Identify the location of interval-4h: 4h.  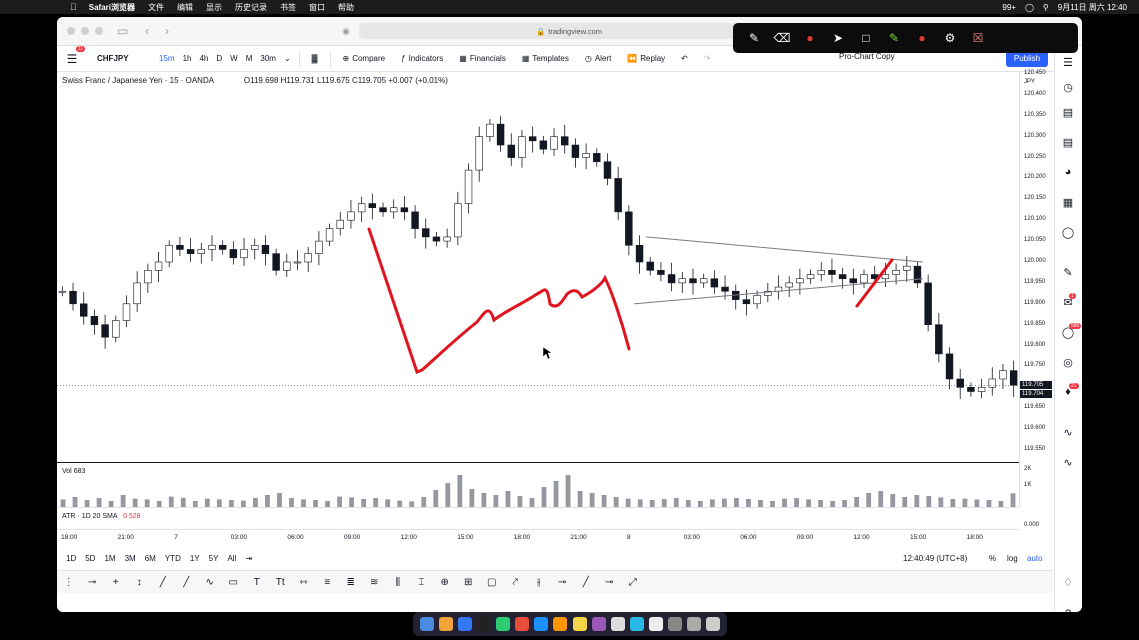
(204, 58).